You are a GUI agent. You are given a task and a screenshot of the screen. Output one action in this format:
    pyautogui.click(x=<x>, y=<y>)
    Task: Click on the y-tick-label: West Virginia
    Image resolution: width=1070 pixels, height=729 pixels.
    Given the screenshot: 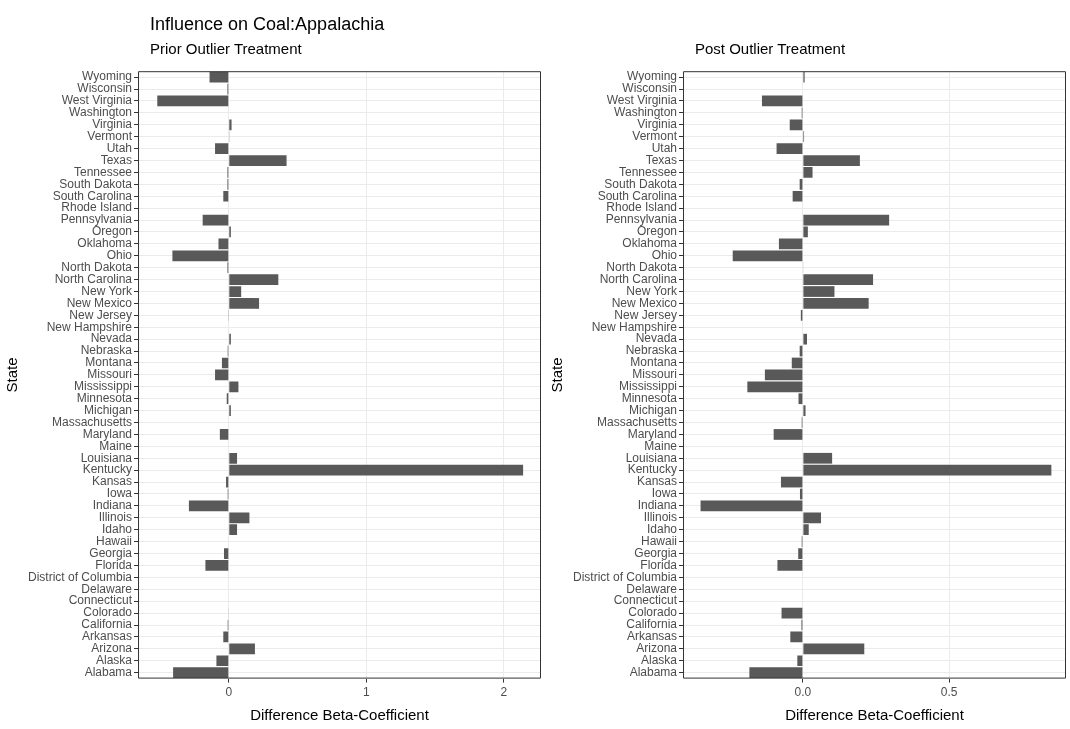 What is the action you would take?
    pyautogui.click(x=642, y=100)
    